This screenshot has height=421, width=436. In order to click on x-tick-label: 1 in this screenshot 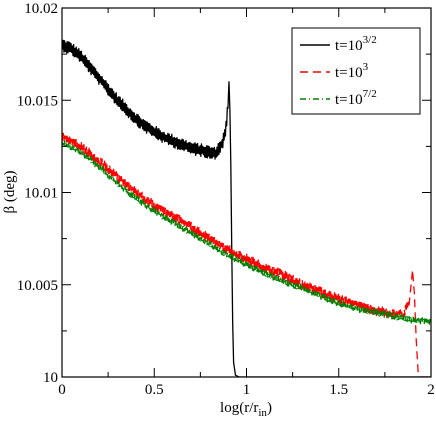, I will do `click(247, 390)`.